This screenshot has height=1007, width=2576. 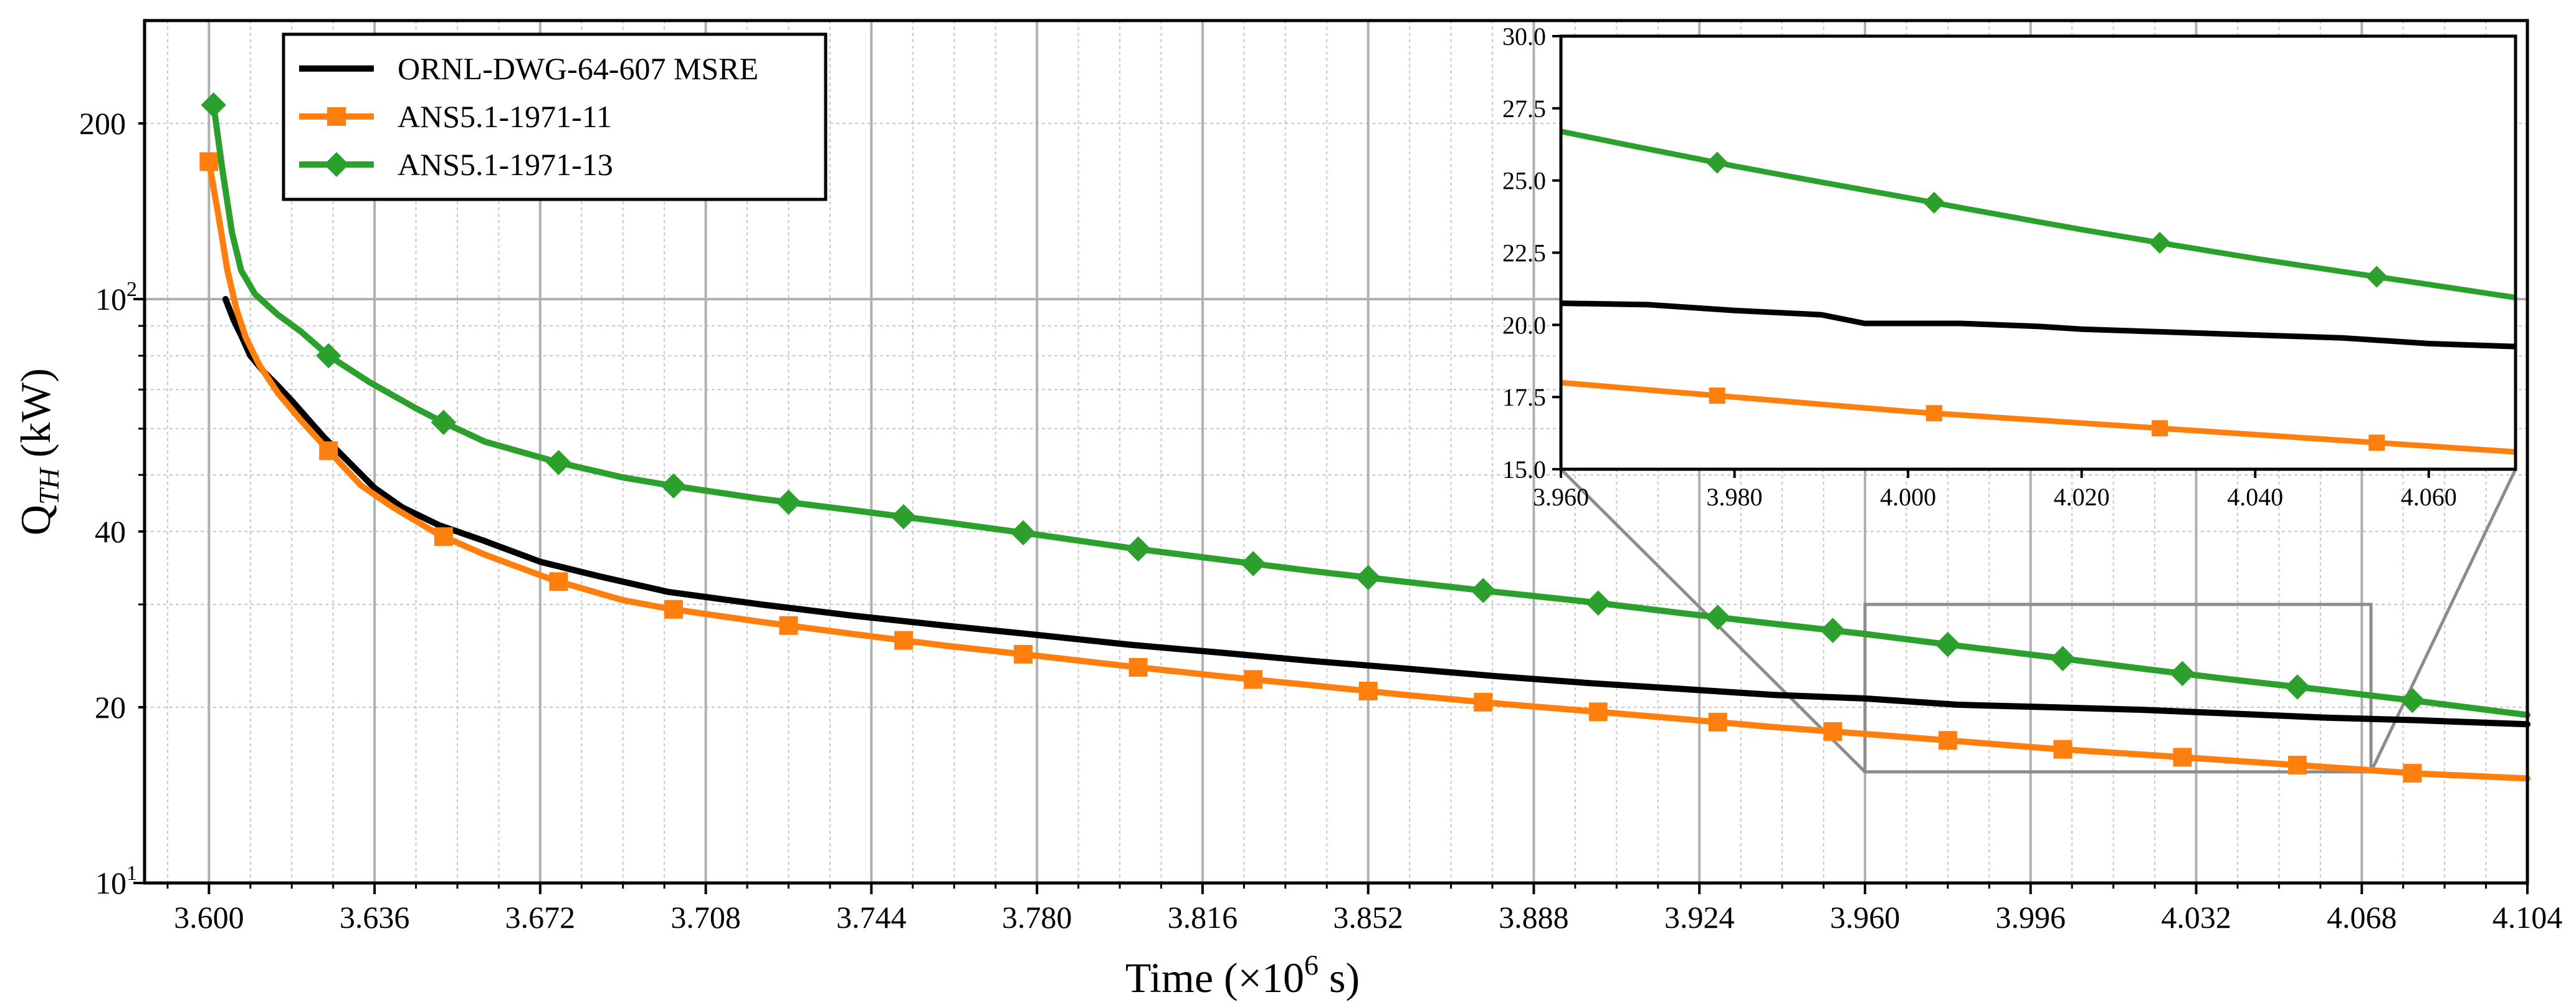 I want to click on legend-marker-ans13, so click(x=337, y=165).